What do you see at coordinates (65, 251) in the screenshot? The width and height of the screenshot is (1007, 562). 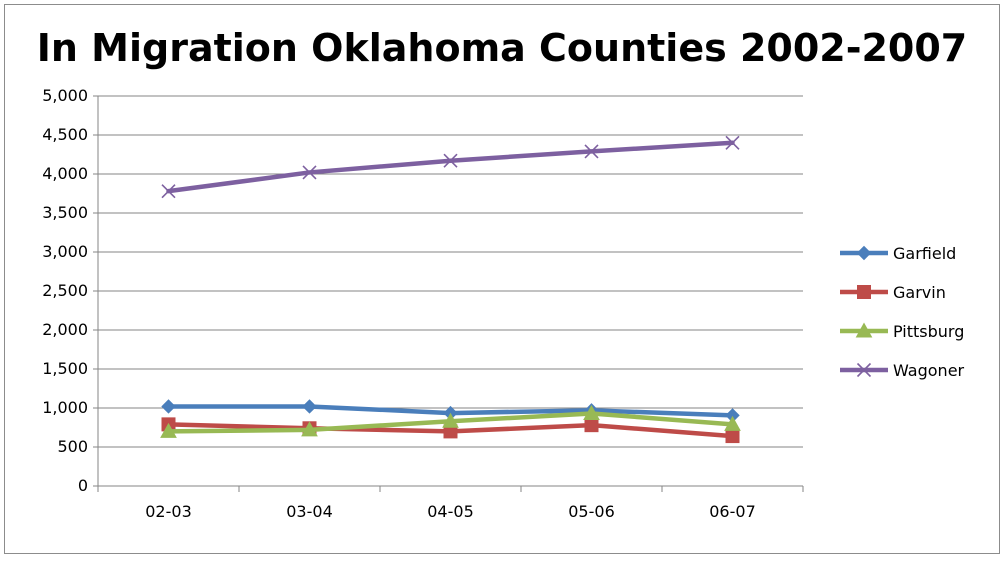 I see `y-tick-label: 3,000` at bounding box center [65, 251].